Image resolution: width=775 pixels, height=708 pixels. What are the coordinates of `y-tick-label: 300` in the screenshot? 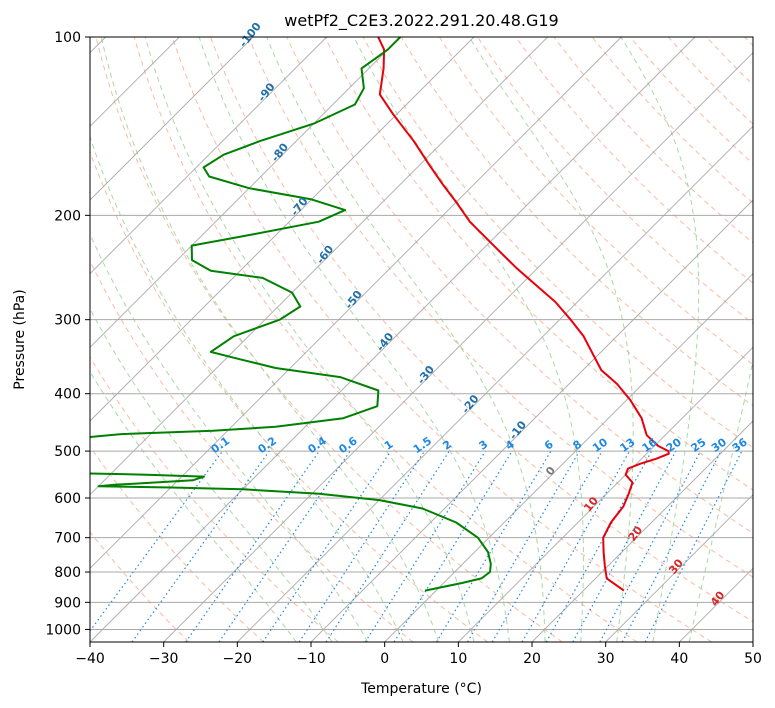 It's located at (67, 321).